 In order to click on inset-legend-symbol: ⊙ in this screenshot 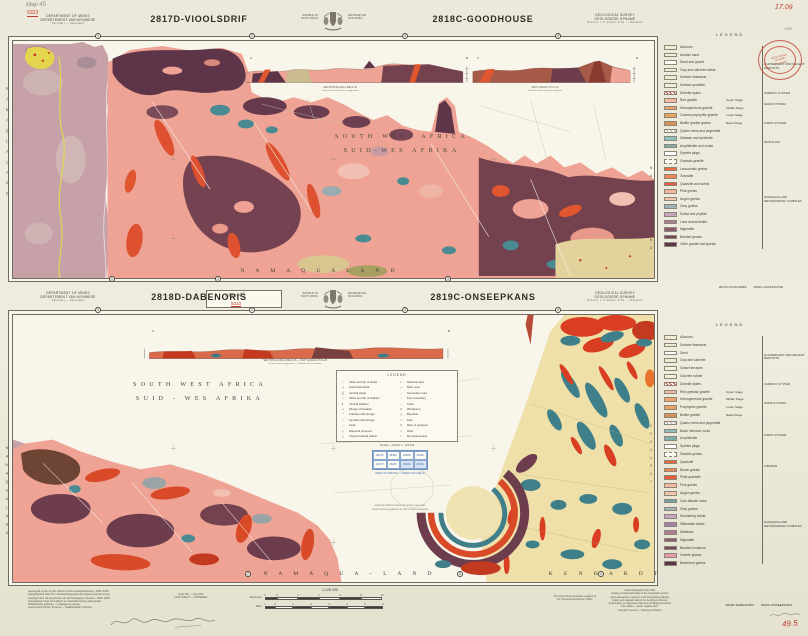, I will do `click(401, 408)`.